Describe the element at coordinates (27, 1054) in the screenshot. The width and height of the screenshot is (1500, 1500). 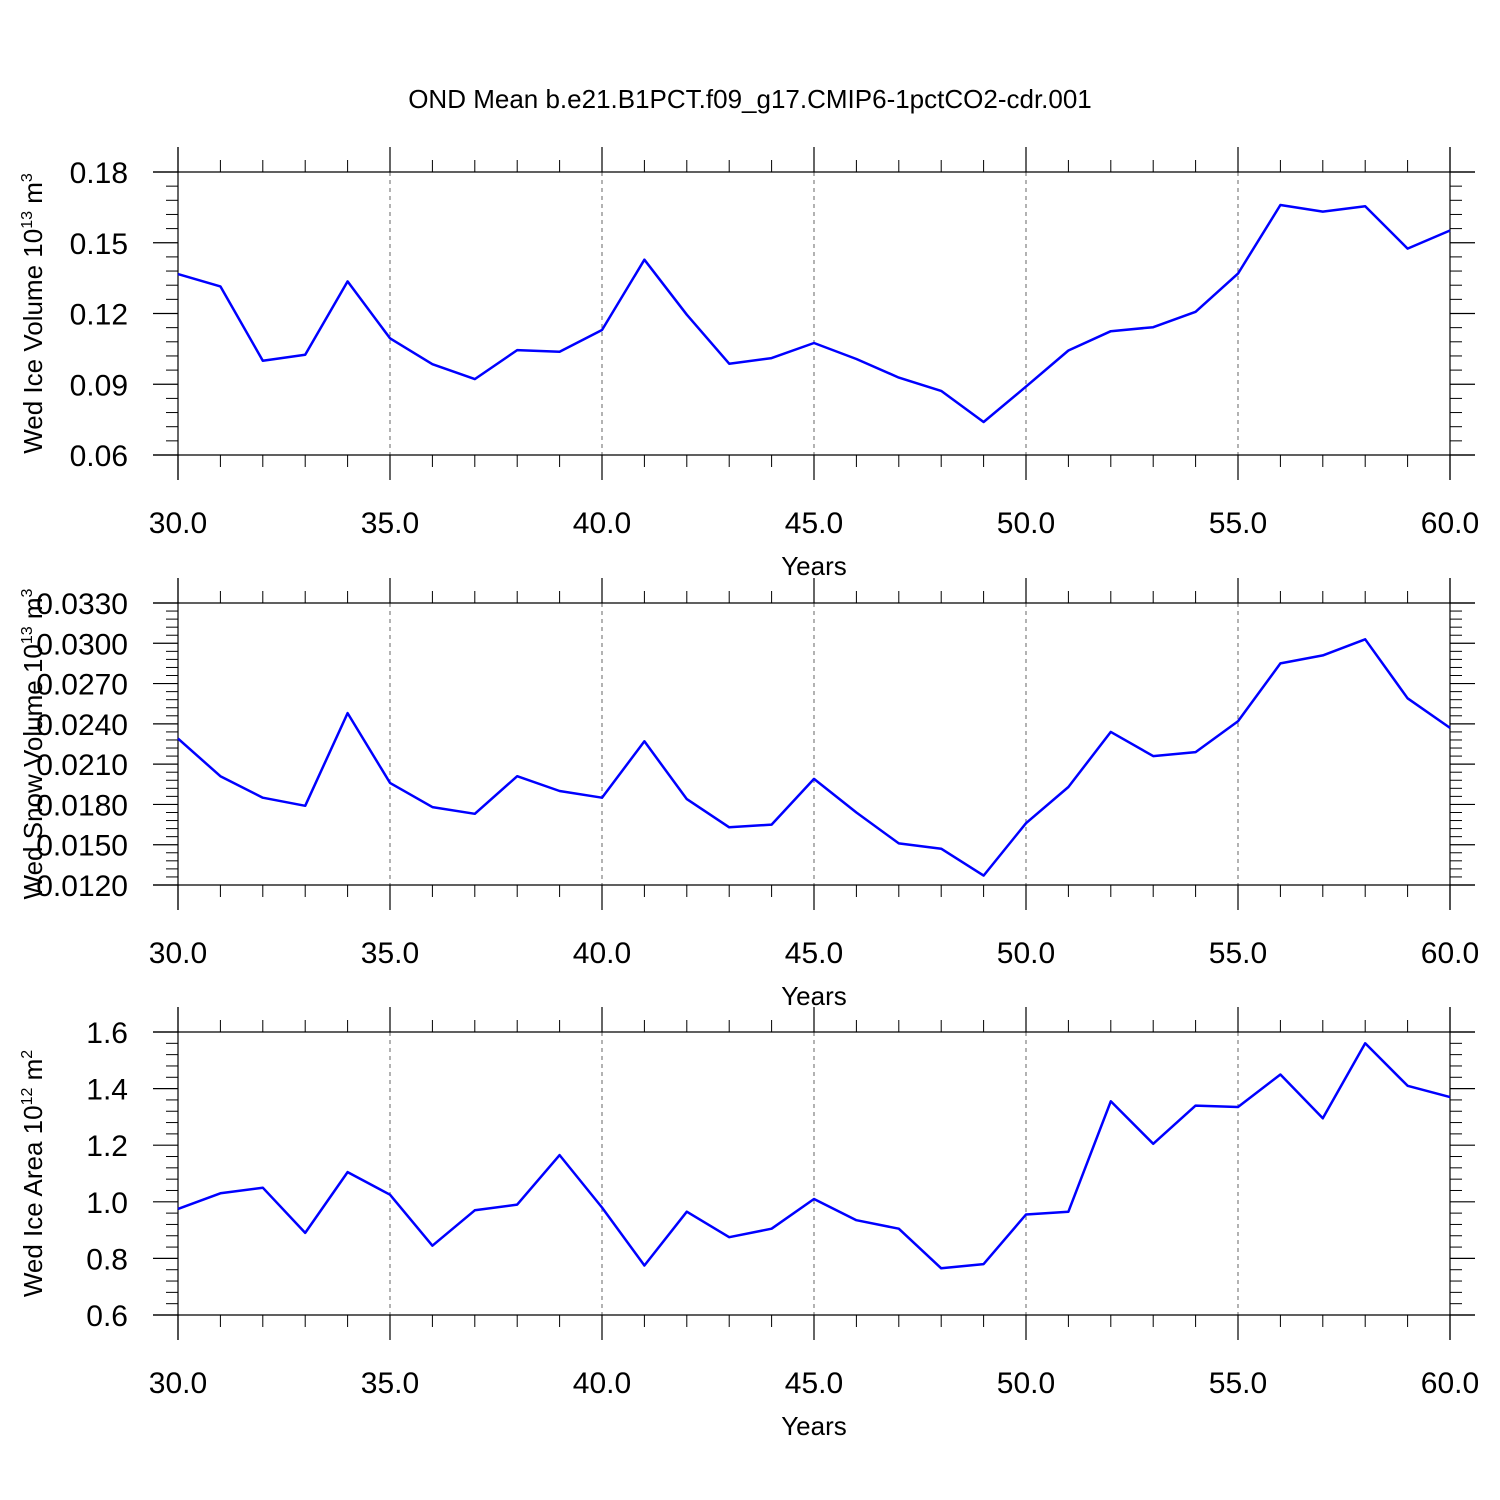
I see `y-axis-title-unit-exponent: 2` at that location.